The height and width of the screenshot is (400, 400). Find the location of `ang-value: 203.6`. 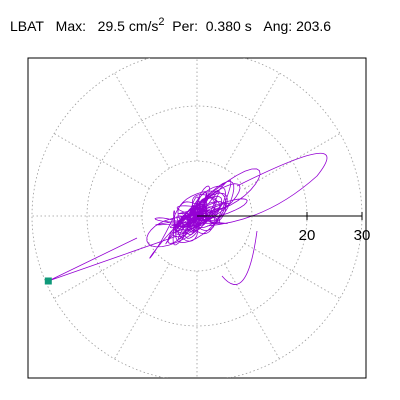

ang-value: 203.6 is located at coordinates (314, 26).